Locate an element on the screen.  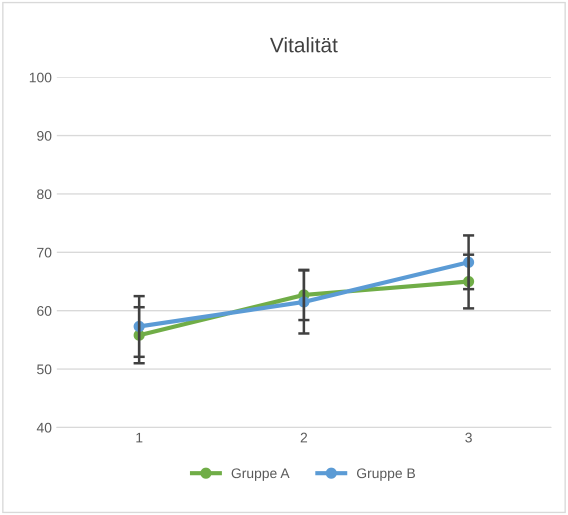
legend-label: Gruppe A is located at coordinates (261, 474).